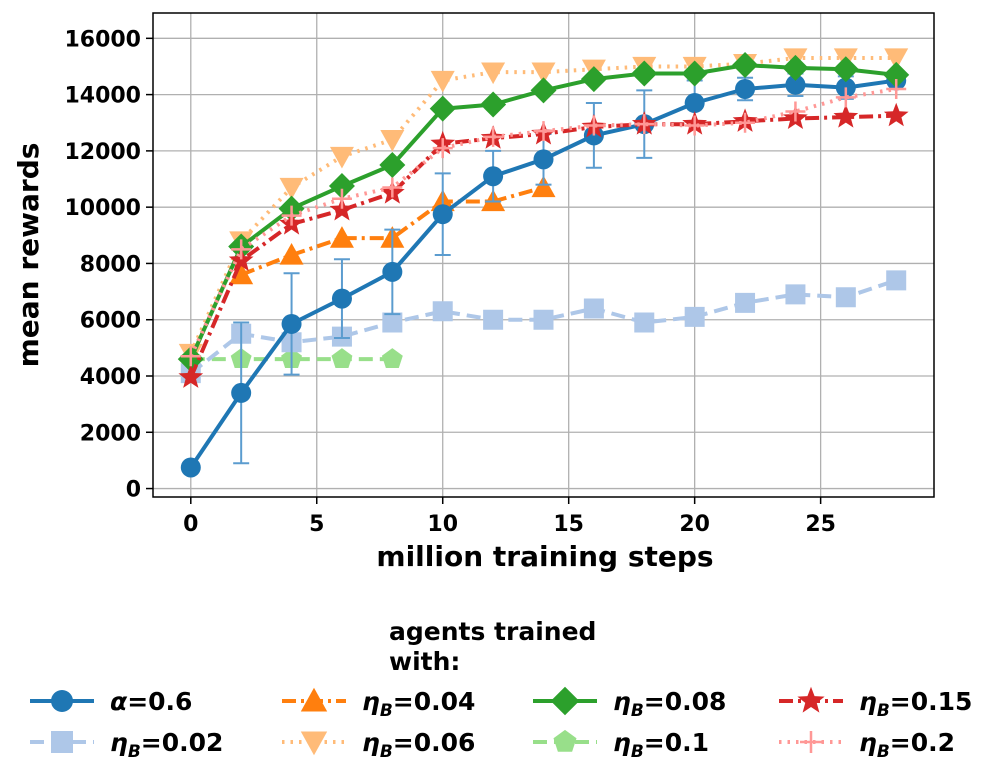  I want to click on legend-label: ηB=0.15, so click(915, 704).